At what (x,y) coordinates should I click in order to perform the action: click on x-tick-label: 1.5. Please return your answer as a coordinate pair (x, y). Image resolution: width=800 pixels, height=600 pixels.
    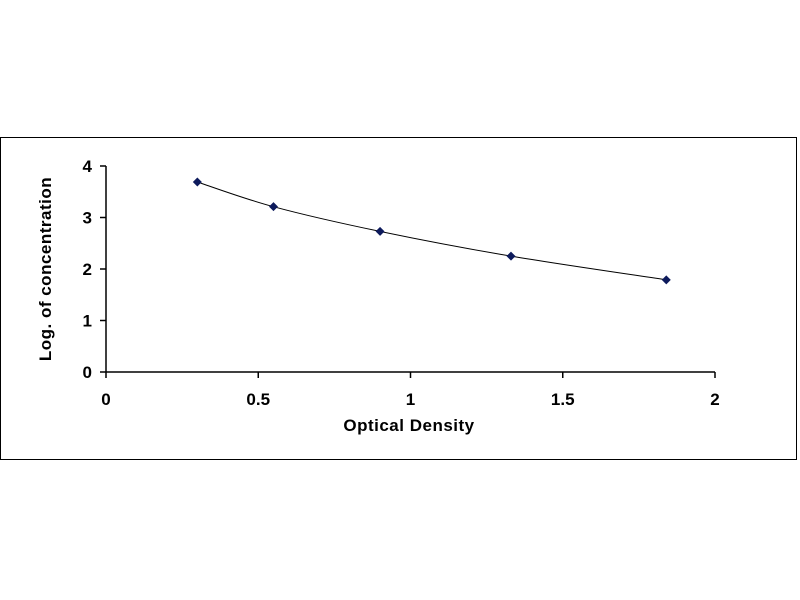
    Looking at the image, I should click on (563, 399).